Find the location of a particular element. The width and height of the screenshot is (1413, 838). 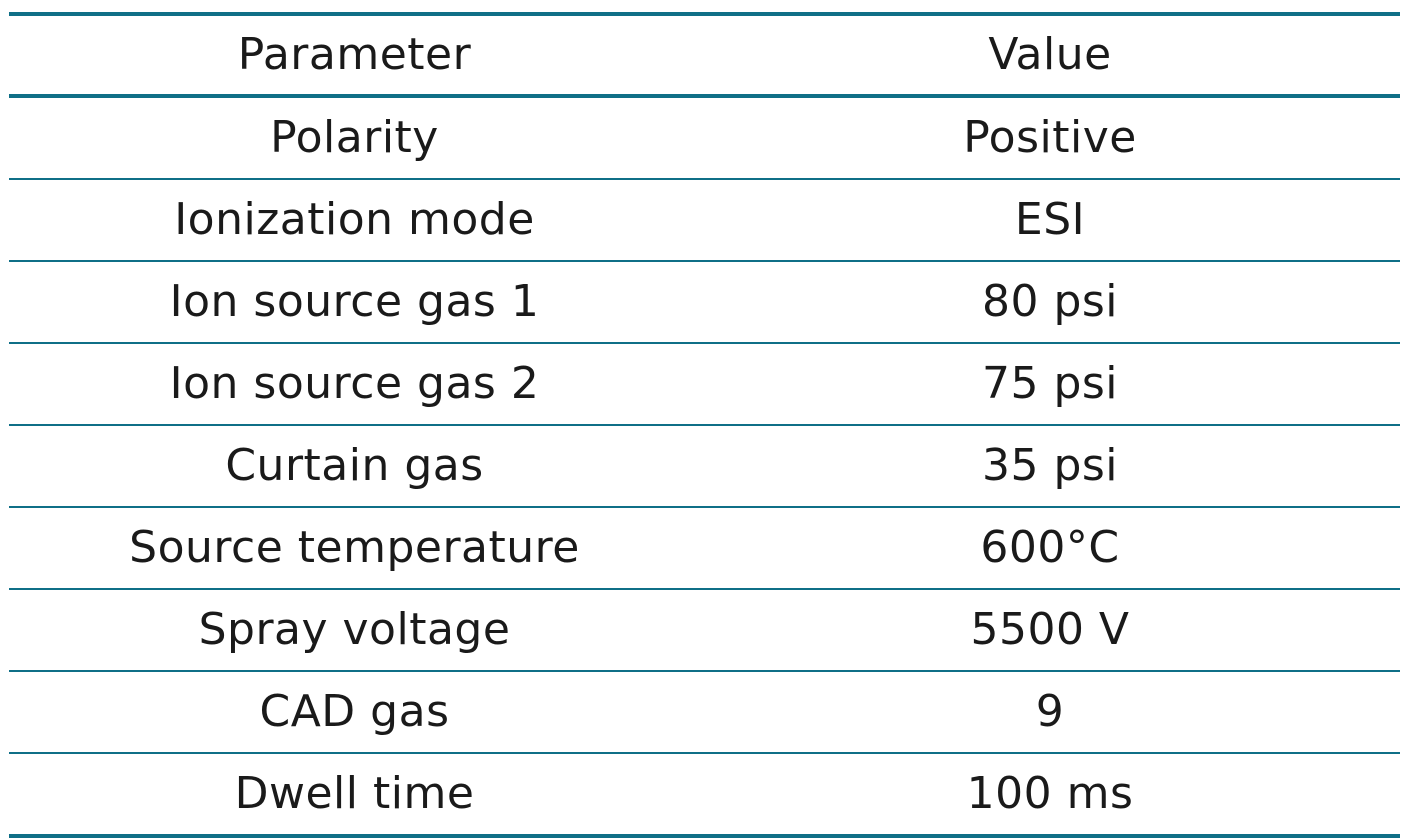

table-row: Ion source gas 2 75 psi is located at coordinates (704, 384).